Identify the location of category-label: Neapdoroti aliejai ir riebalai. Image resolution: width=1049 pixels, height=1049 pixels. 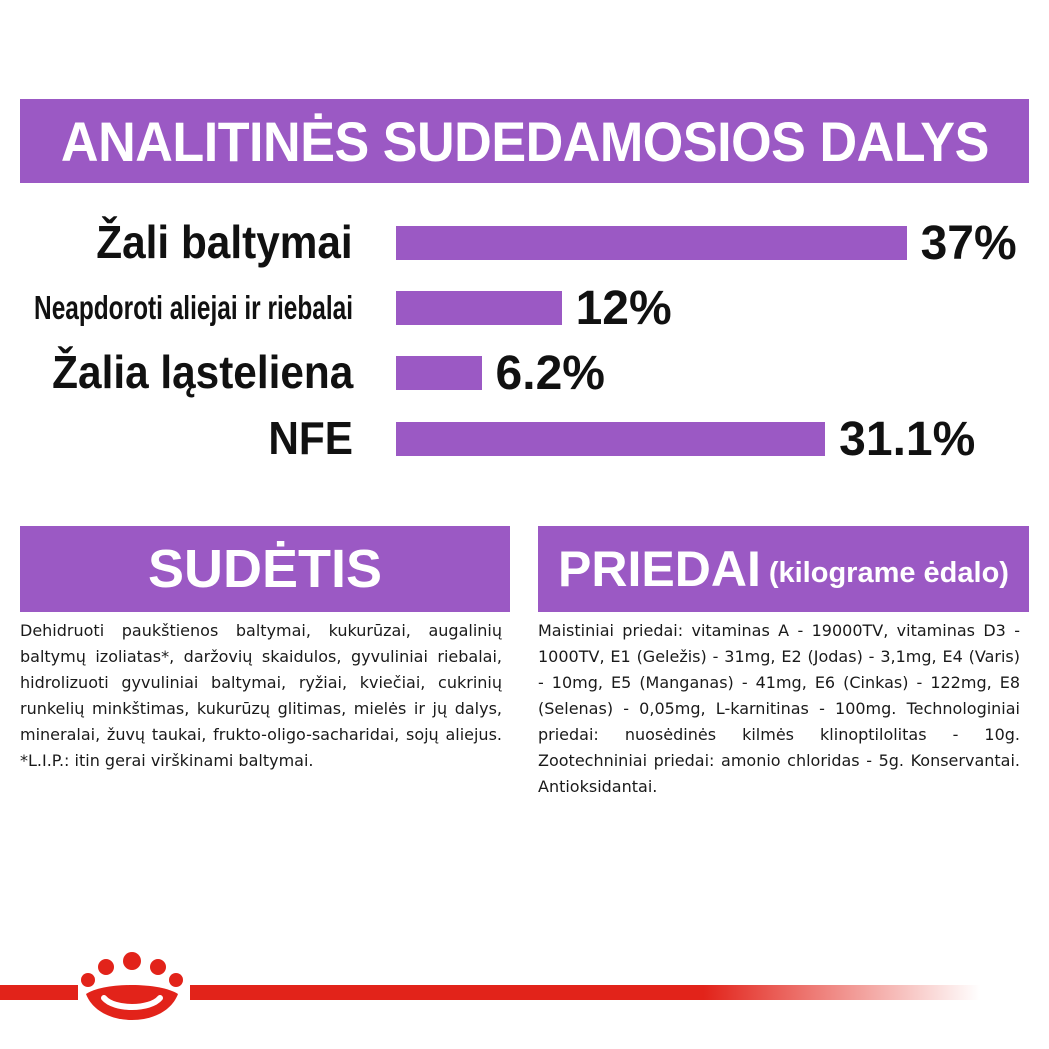
(193, 307).